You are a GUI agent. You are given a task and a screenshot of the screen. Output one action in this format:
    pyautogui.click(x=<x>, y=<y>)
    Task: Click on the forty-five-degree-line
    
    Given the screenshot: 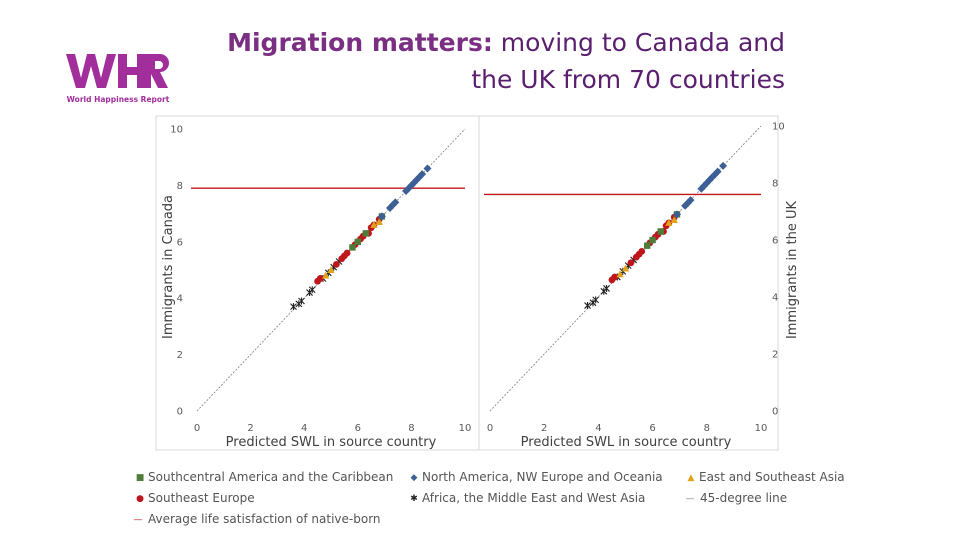 What is the action you would take?
    pyautogui.click(x=331, y=270)
    